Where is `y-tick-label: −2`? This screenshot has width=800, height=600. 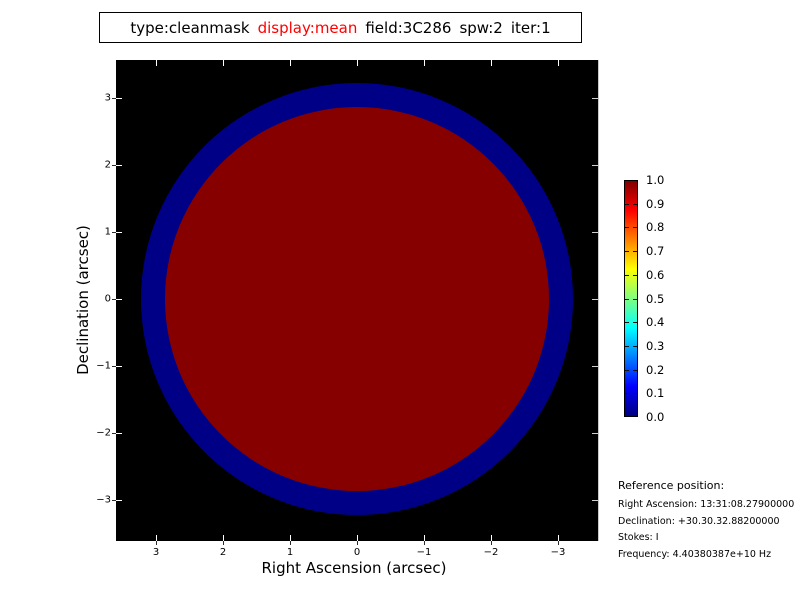
y-tick-label: −2 is located at coordinates (103, 433).